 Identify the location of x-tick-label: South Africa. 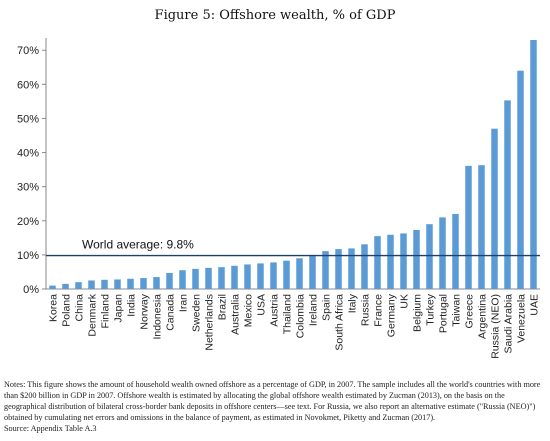
(340, 322).